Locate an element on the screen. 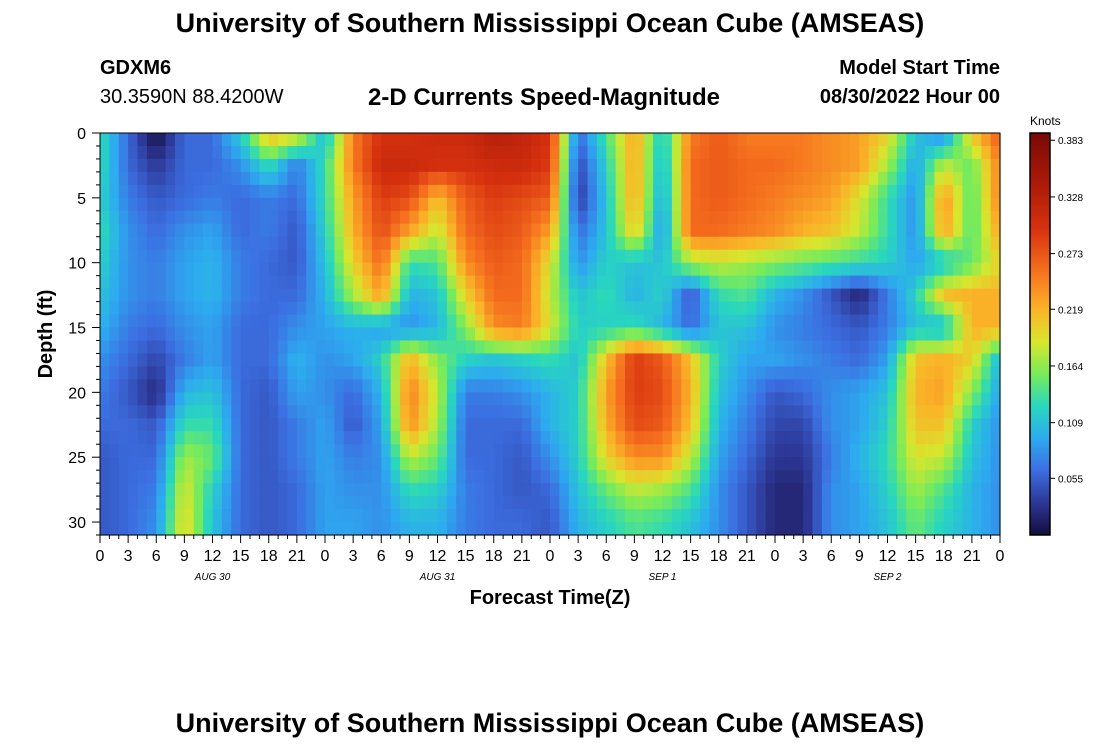  colorbar-tick-label: 0.383 is located at coordinates (1070, 141).